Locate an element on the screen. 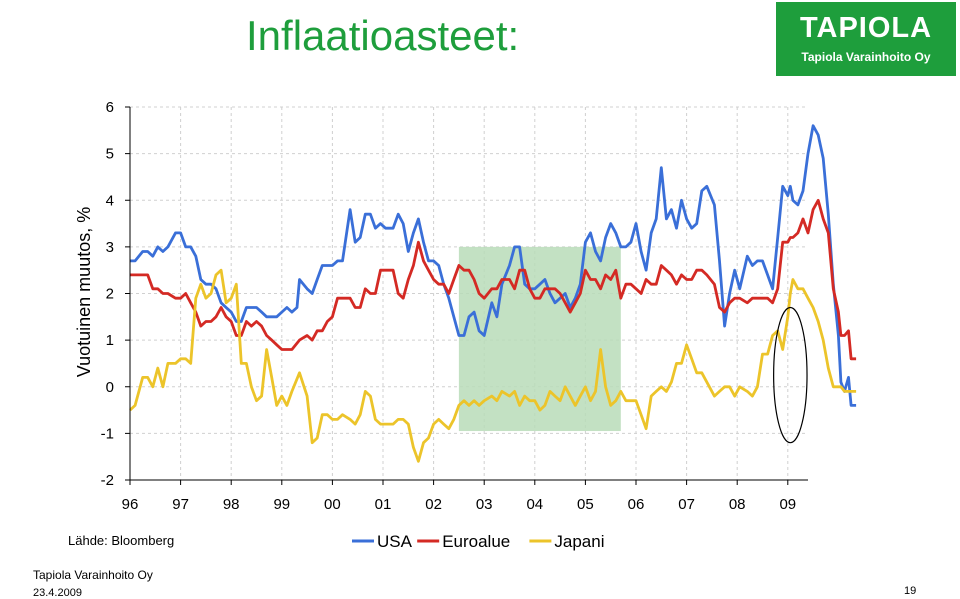 The width and height of the screenshot is (960, 599). footer-date: 23.4.2009 is located at coordinates (57, 593).